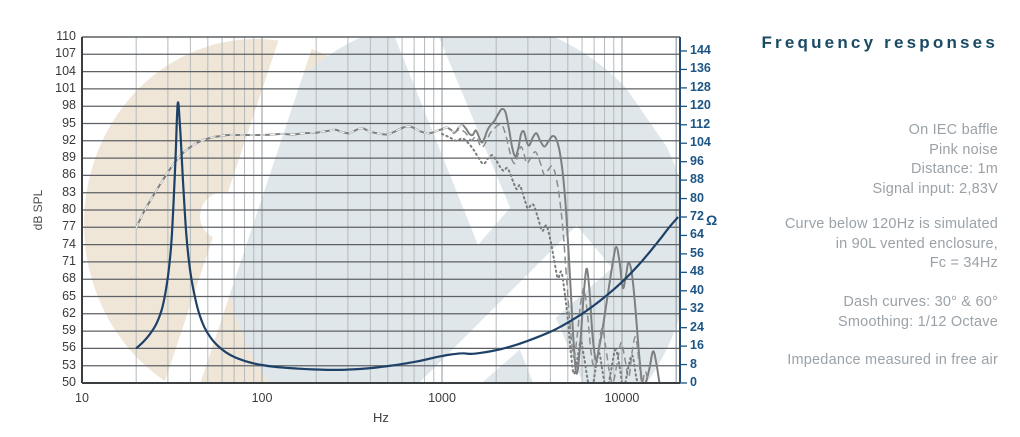  I want to click on impedance-notes: Impedance measured in free air, so click(892, 361).